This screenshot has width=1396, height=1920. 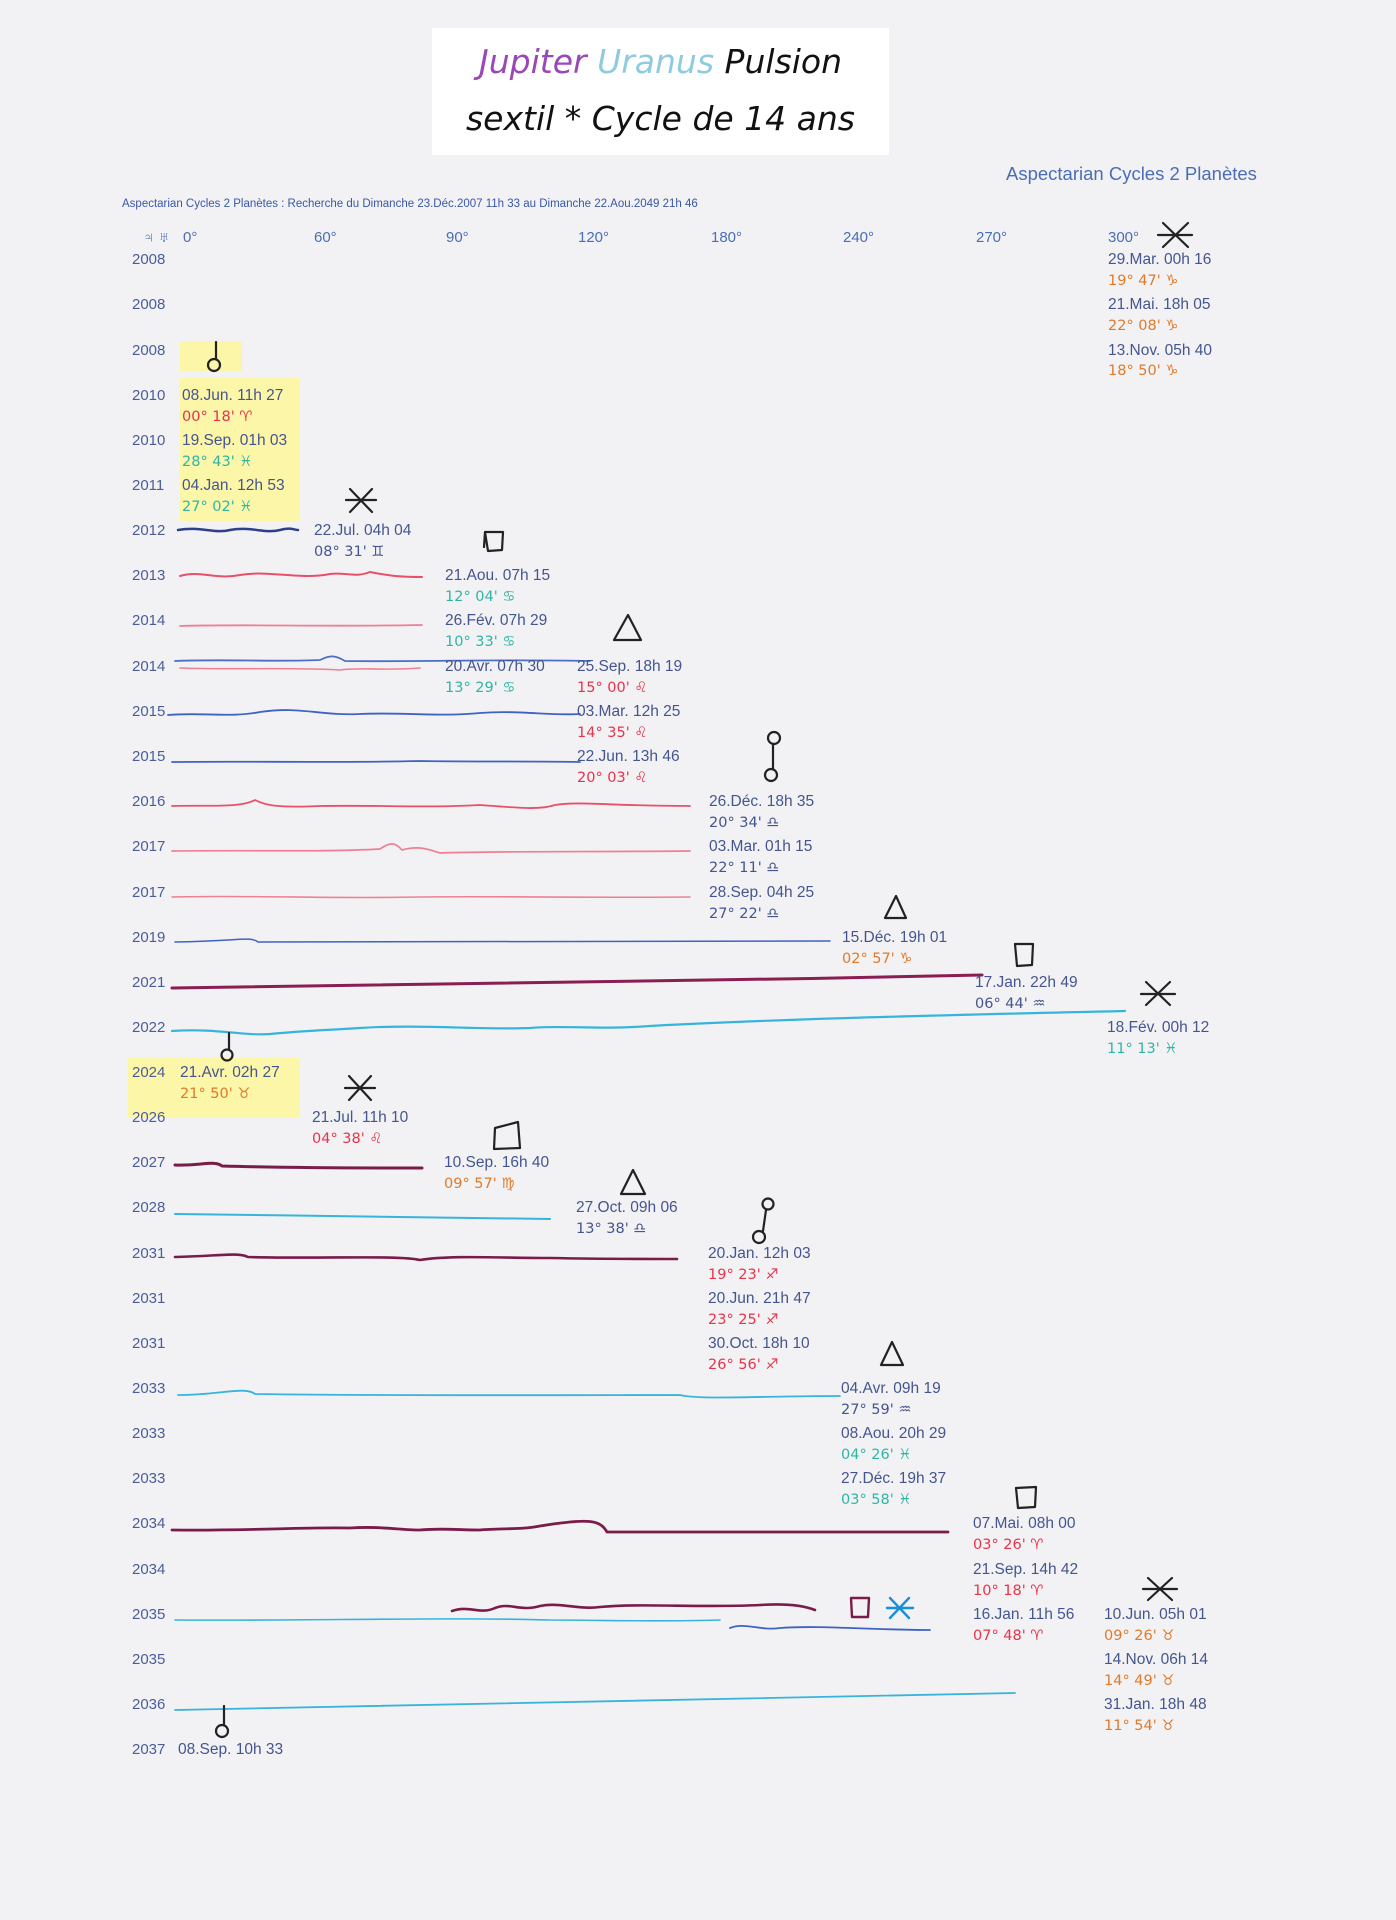 What do you see at coordinates (1159, 304) in the screenshot?
I see `event-date: 21.Mai. 18h 05` at bounding box center [1159, 304].